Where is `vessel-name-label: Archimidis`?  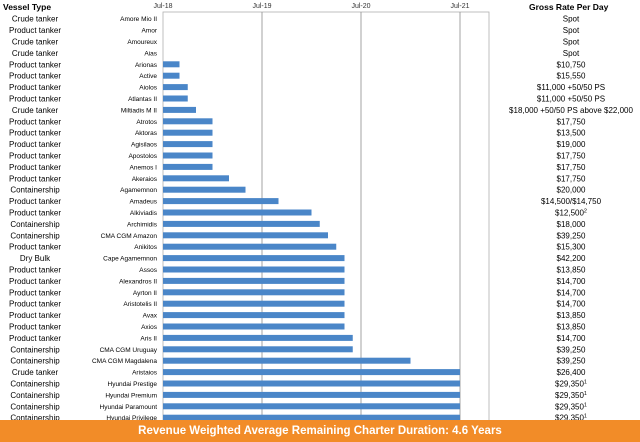 vessel-name-label: Archimidis is located at coordinates (142, 224).